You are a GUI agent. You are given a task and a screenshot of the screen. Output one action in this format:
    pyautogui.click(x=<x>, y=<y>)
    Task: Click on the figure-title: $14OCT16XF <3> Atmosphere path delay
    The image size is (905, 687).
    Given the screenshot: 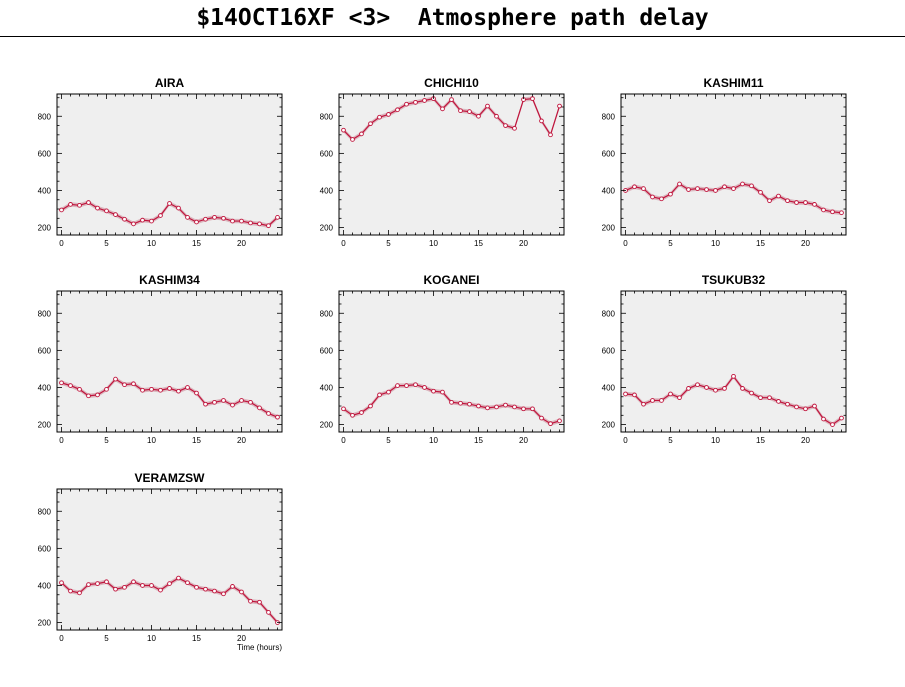 What is the action you would take?
    pyautogui.click(x=452, y=18)
    